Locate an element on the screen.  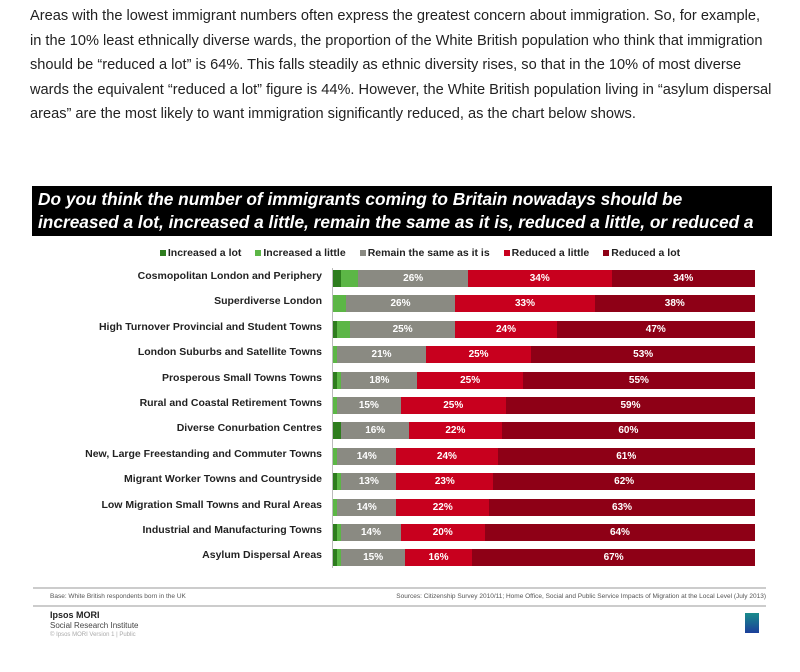
legend-item: Remain the same as it is is located at coordinates (424, 253).